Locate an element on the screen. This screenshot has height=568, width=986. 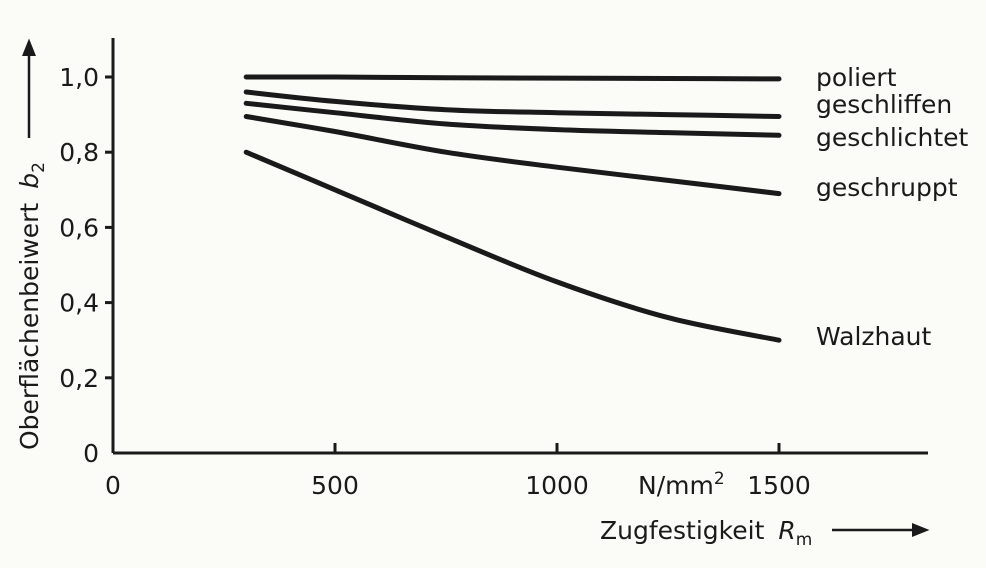
series-line-geschruppt is located at coordinates (512, 155).